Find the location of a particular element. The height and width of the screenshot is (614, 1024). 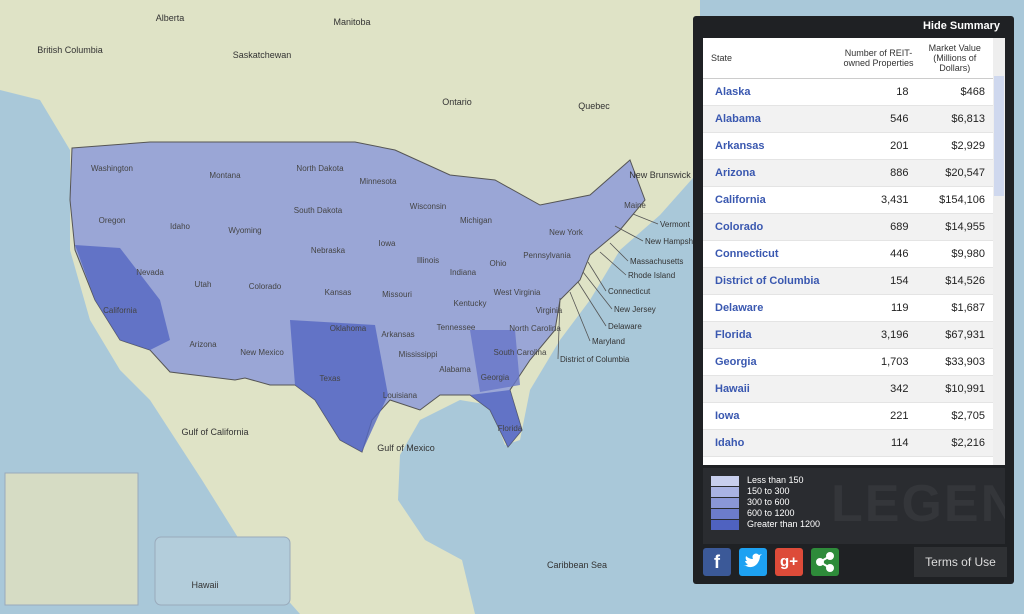

state-label: Wisconsin is located at coordinates (428, 206).